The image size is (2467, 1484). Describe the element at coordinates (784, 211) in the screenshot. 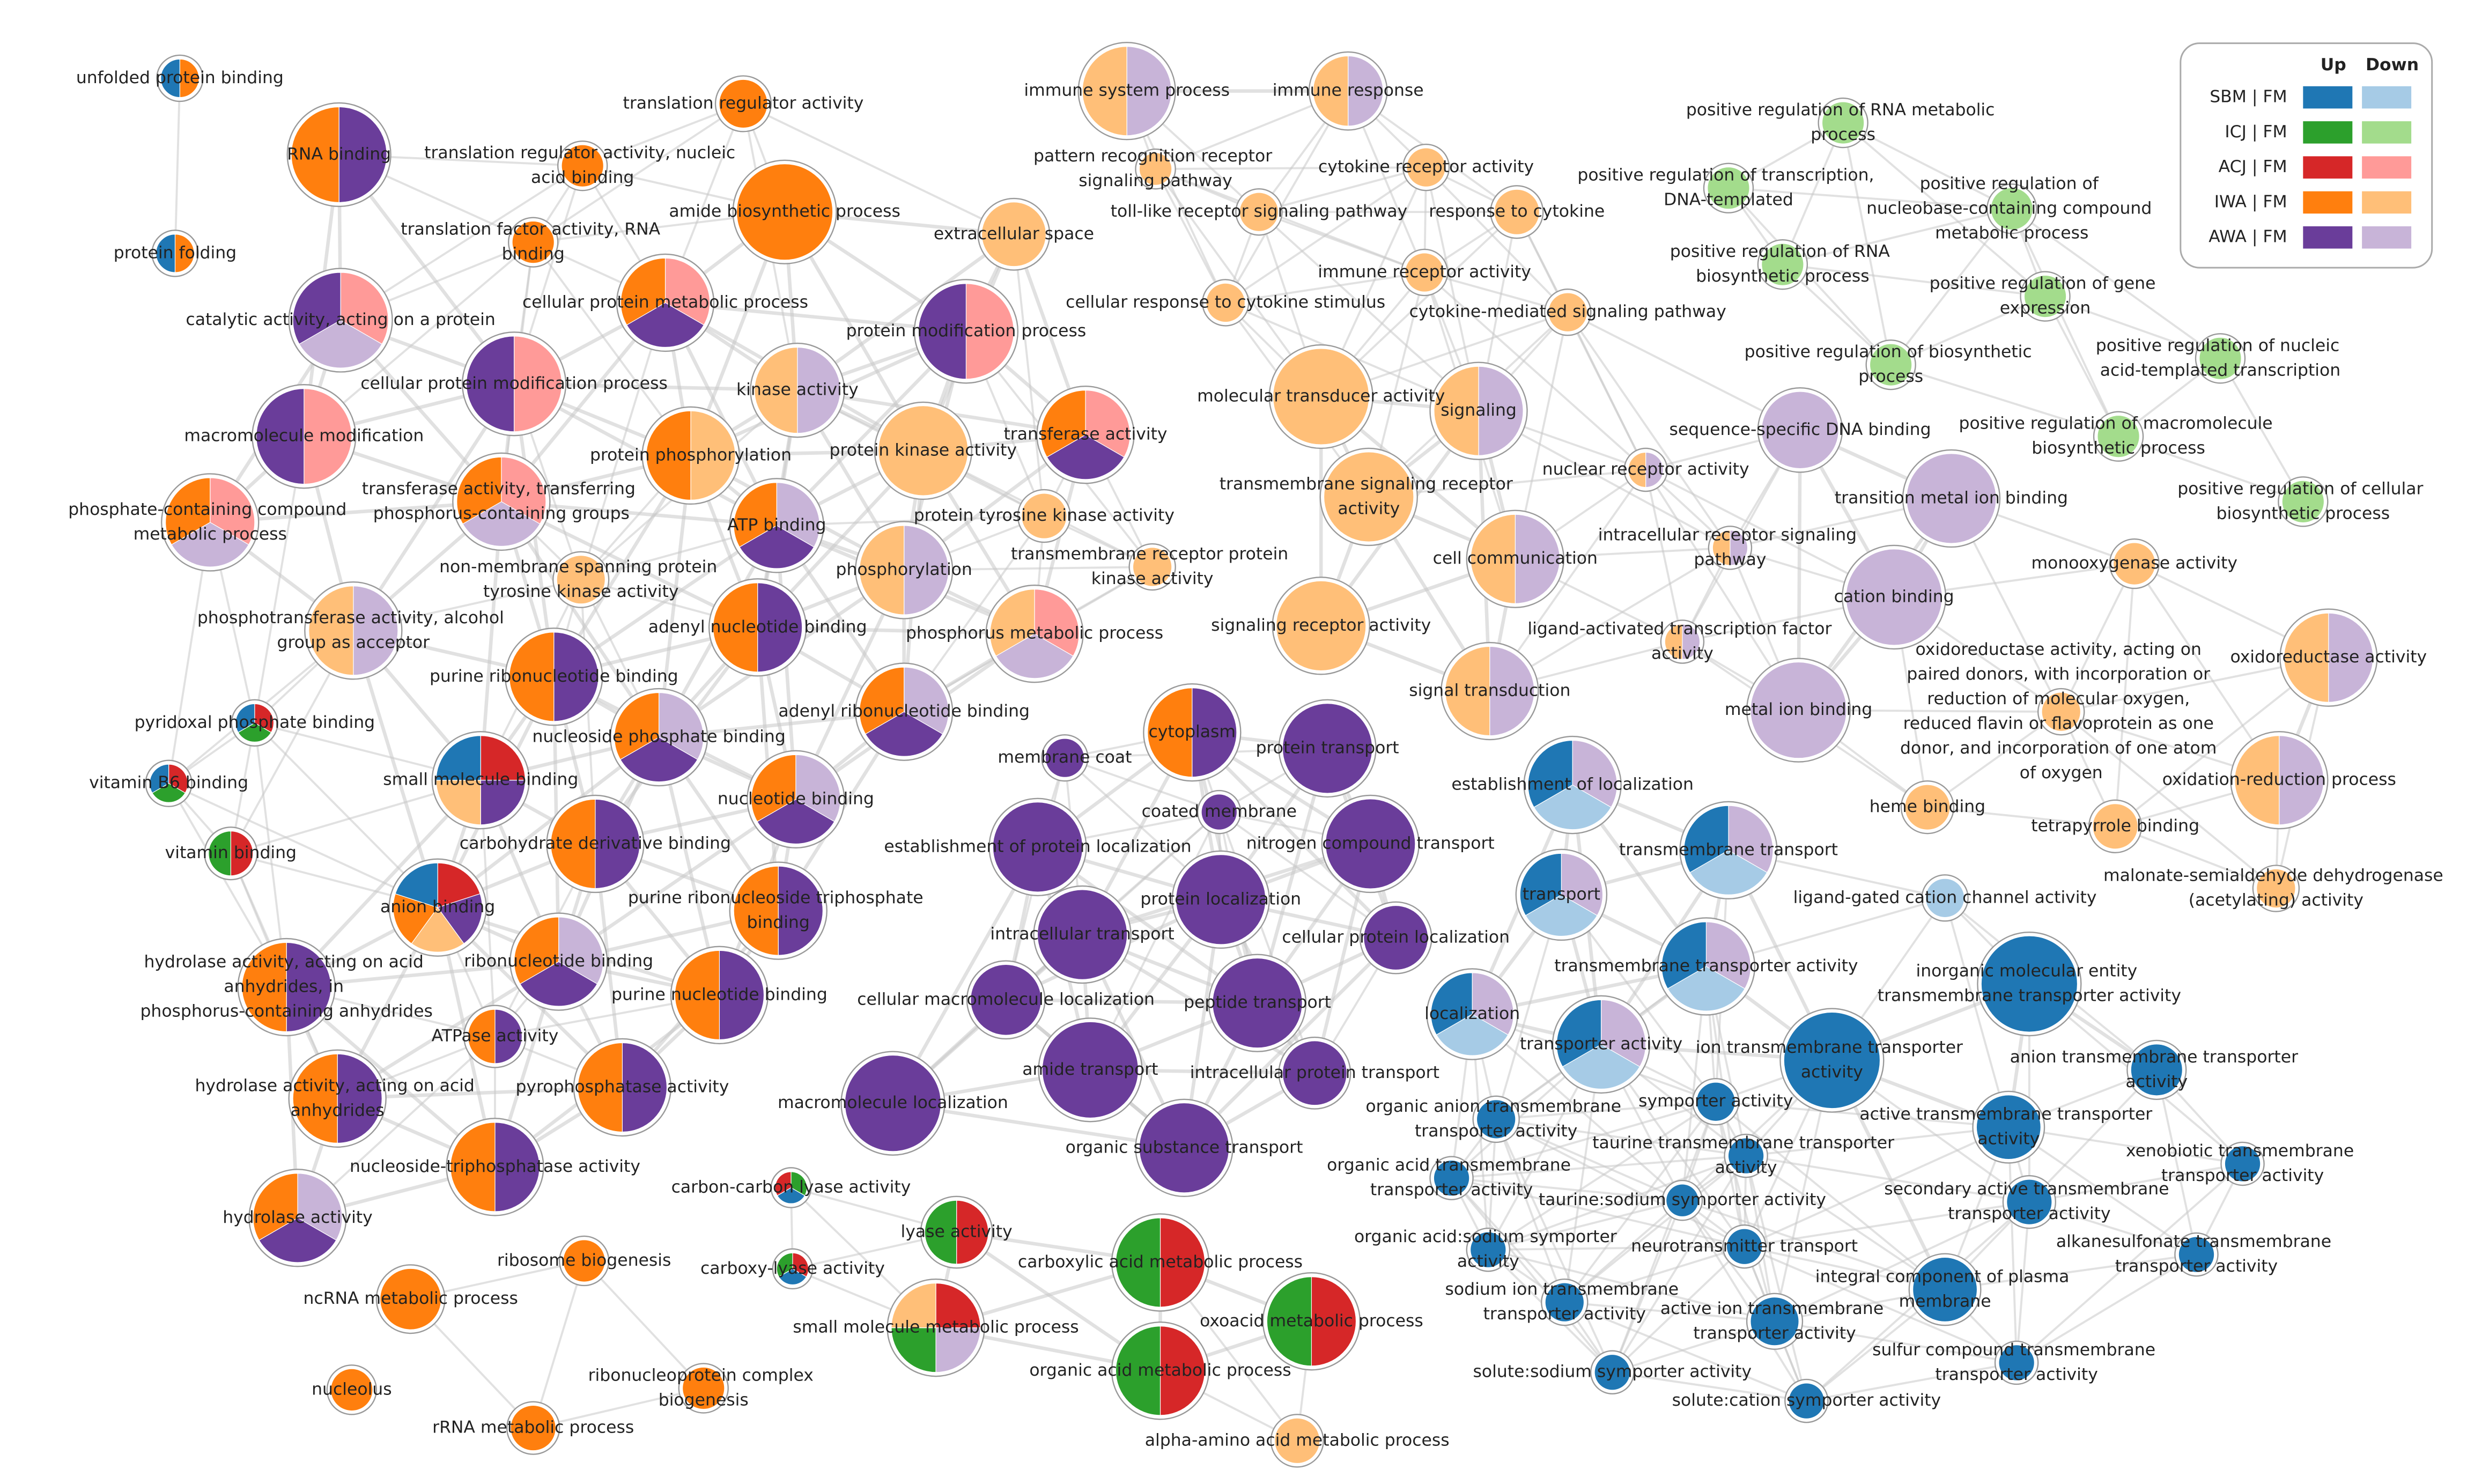

I see `node-label: amide biosynthetic process` at that location.